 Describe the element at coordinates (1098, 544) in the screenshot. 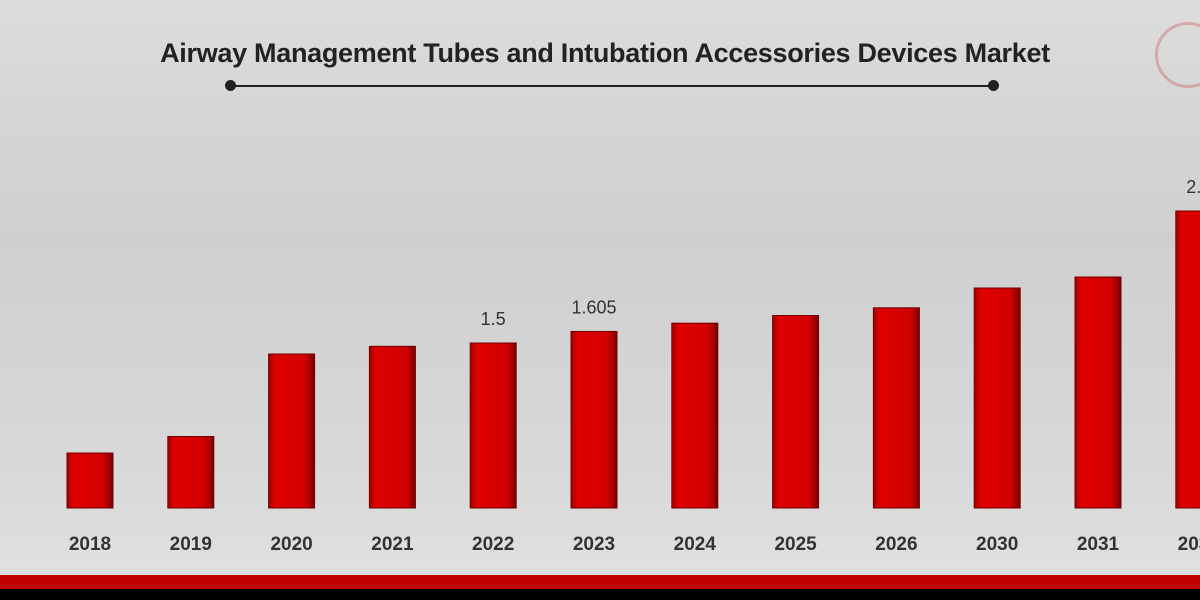

I see `x-tick-label-2031: 2031` at that location.